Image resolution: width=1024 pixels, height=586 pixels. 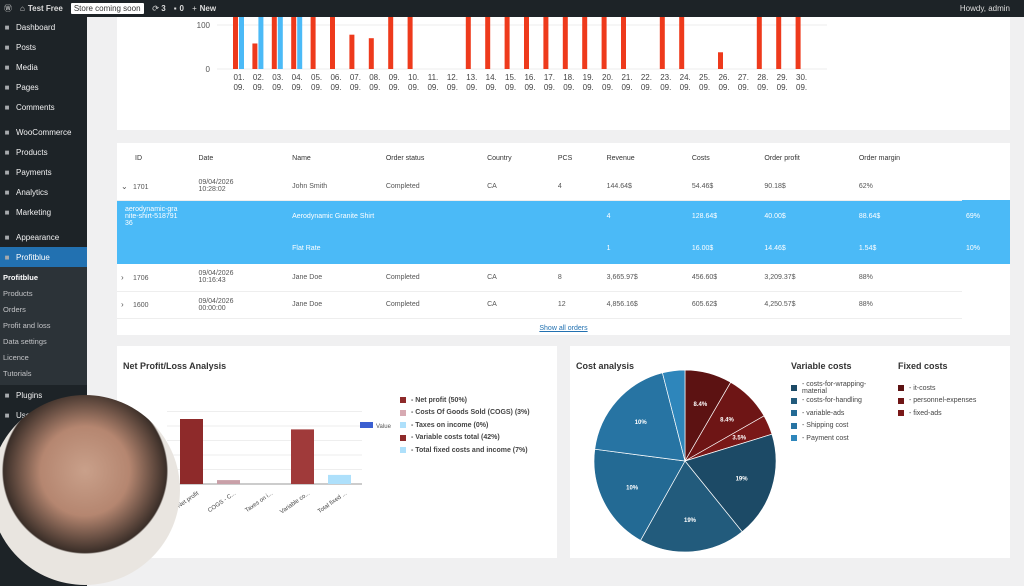 I want to click on sidebar-item-dashboard: ■ Dashboard, so click(x=43, y=27).